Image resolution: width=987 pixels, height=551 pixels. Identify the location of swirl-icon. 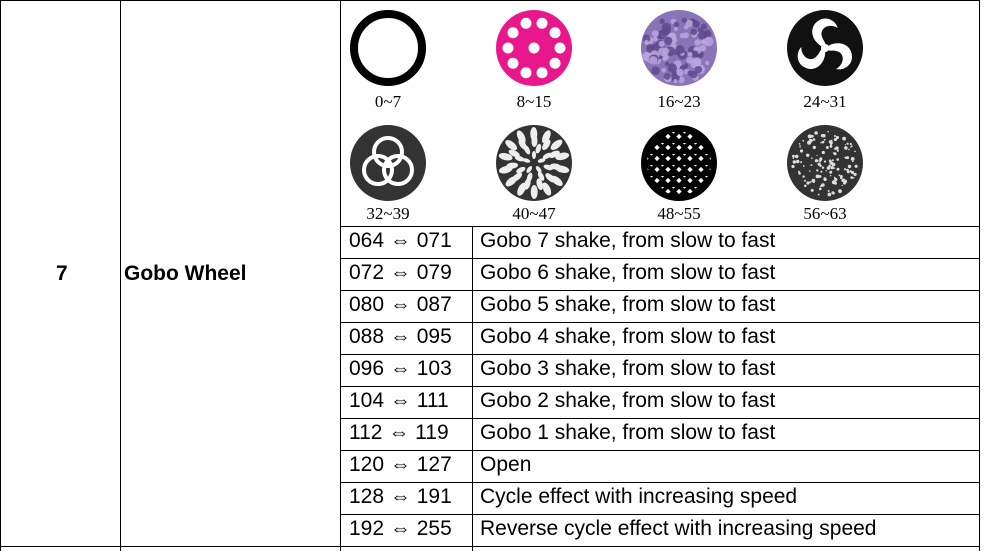
(825, 48).